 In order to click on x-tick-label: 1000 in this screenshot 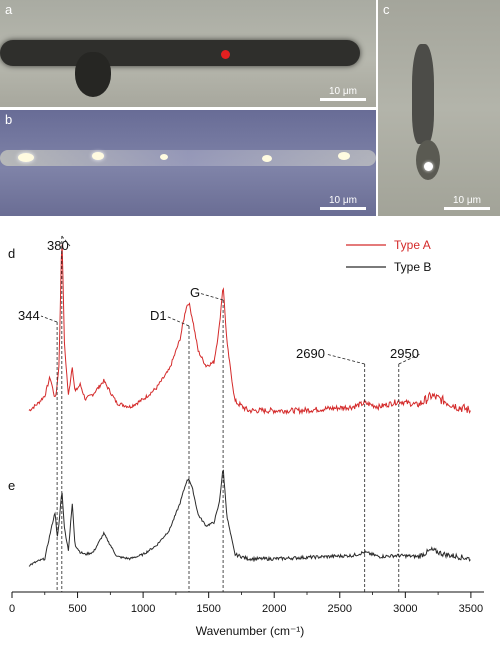, I will do `click(143, 609)`.